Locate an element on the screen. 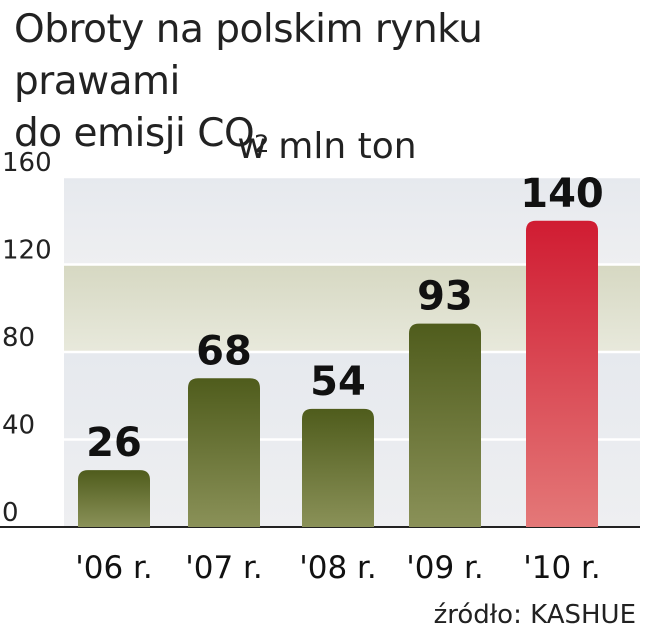 Image resolution: width=654 pixels, height=640 pixels. y-tick-label: 120 is located at coordinates (27, 251).